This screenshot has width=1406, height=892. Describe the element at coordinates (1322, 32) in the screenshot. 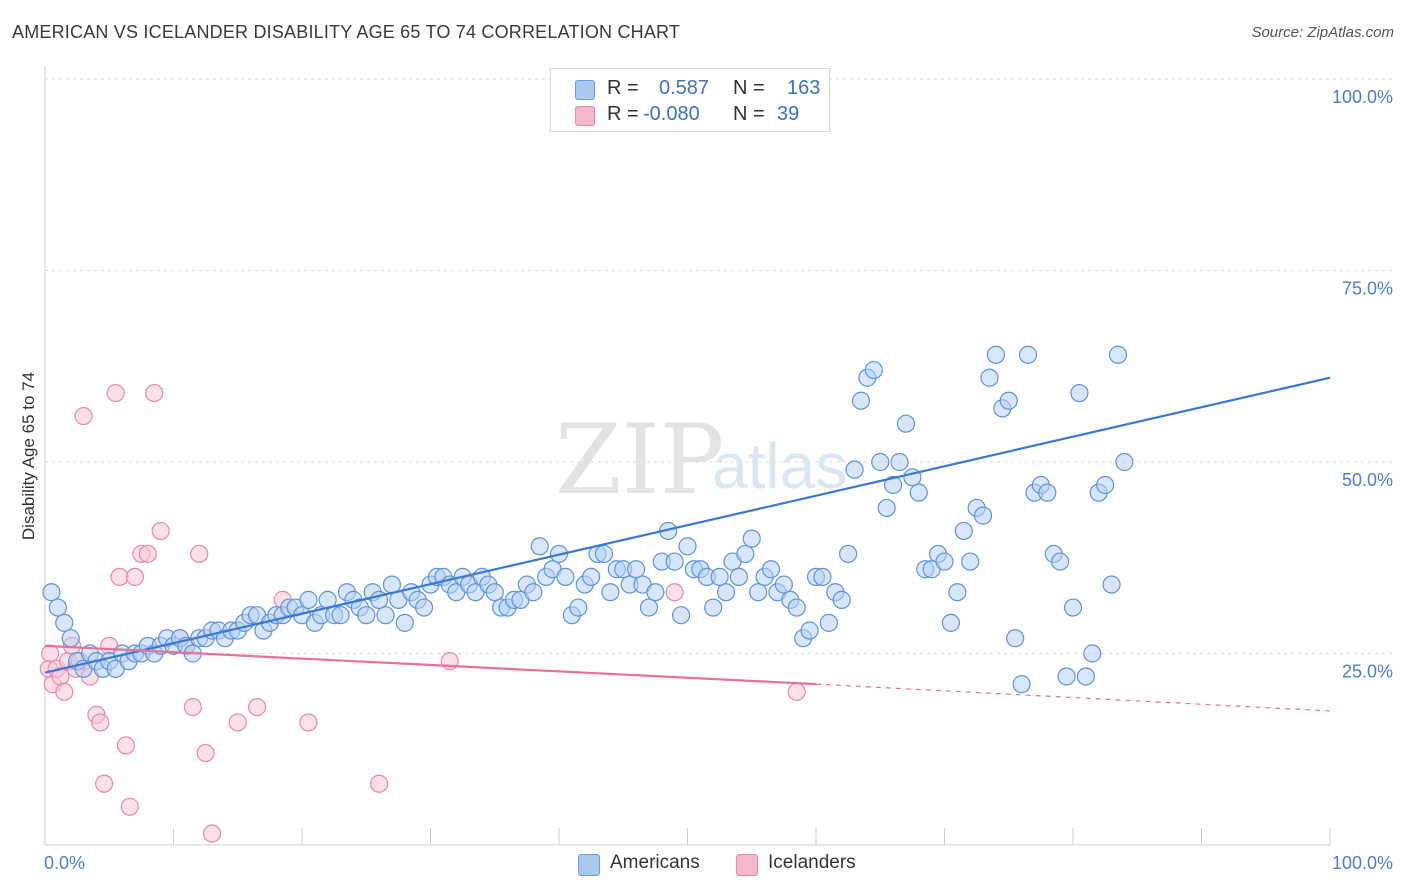

I see `chart-source: Source: ZipAtlas.com` at that location.